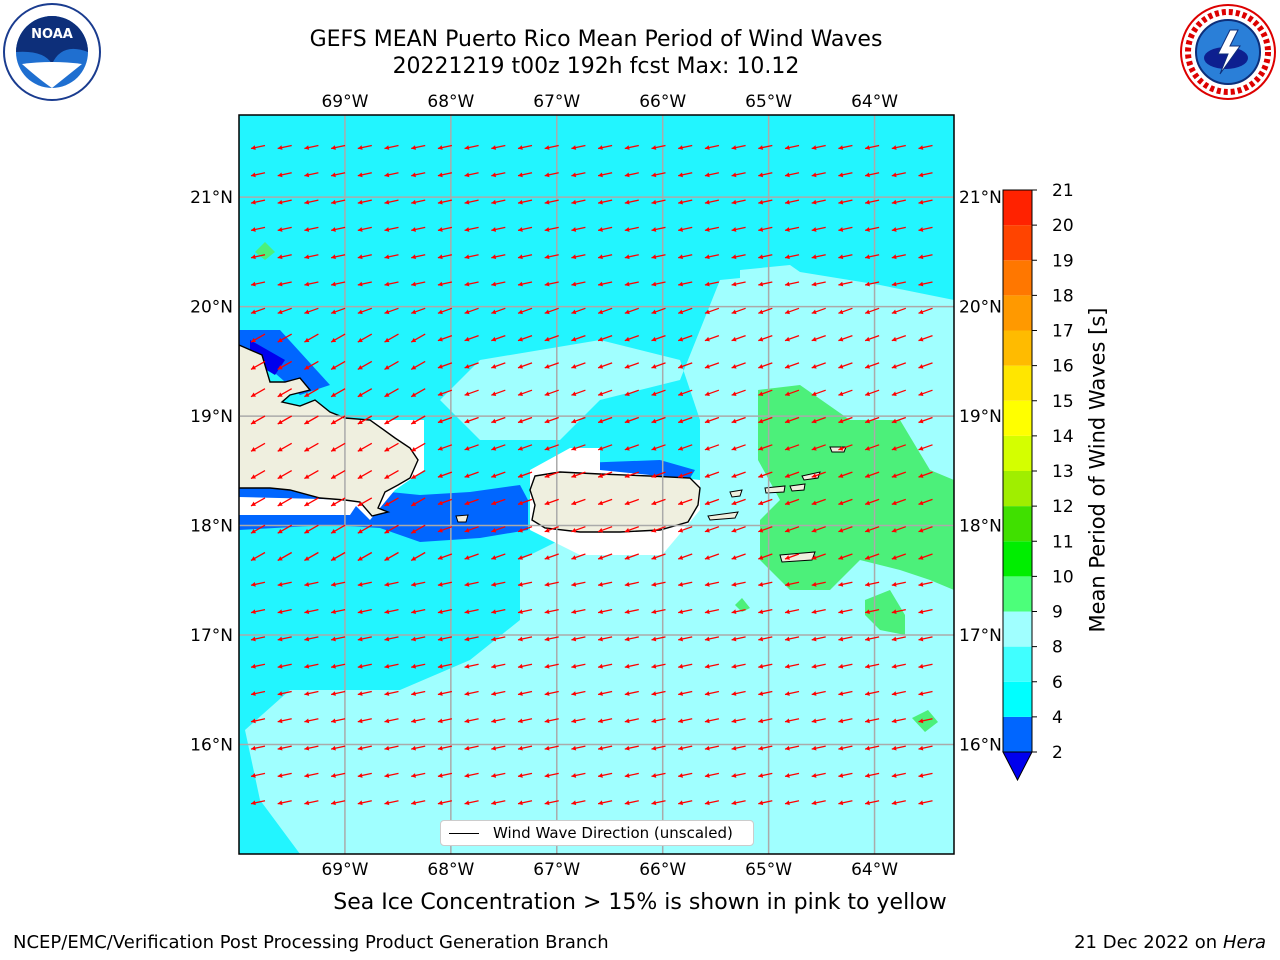 Image resolution: width=1280 pixels, height=960 pixels. What do you see at coordinates (1063, 296) in the screenshot?
I see `colorbar-tick-label: 18` at bounding box center [1063, 296].